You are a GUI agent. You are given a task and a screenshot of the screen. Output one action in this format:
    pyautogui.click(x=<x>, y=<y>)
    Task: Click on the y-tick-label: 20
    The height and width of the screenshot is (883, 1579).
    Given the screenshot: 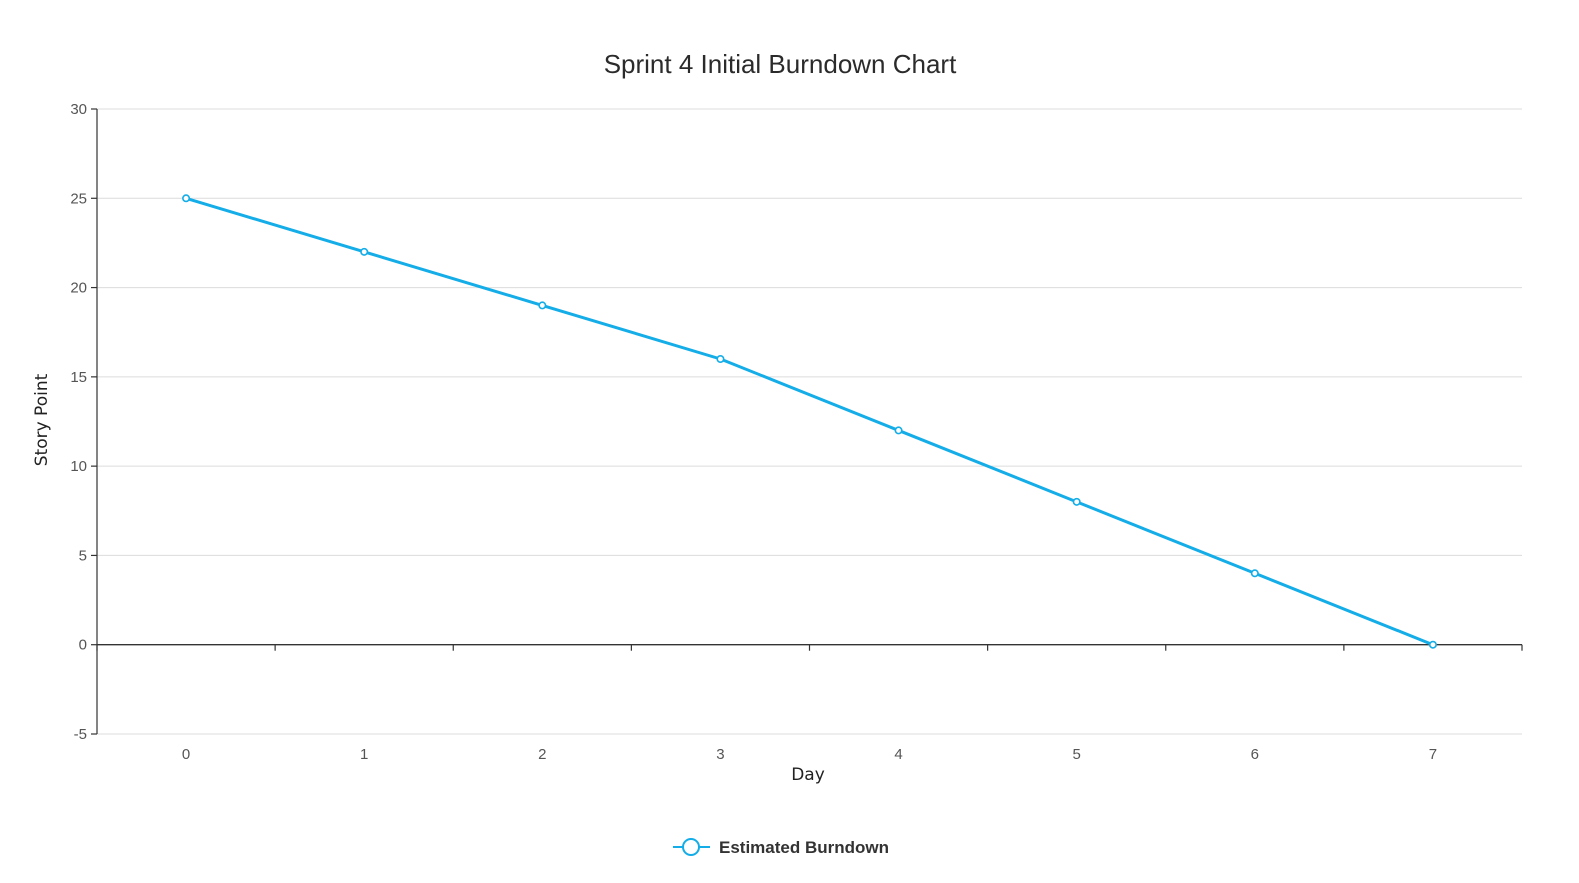 What is the action you would take?
    pyautogui.click(x=78, y=288)
    